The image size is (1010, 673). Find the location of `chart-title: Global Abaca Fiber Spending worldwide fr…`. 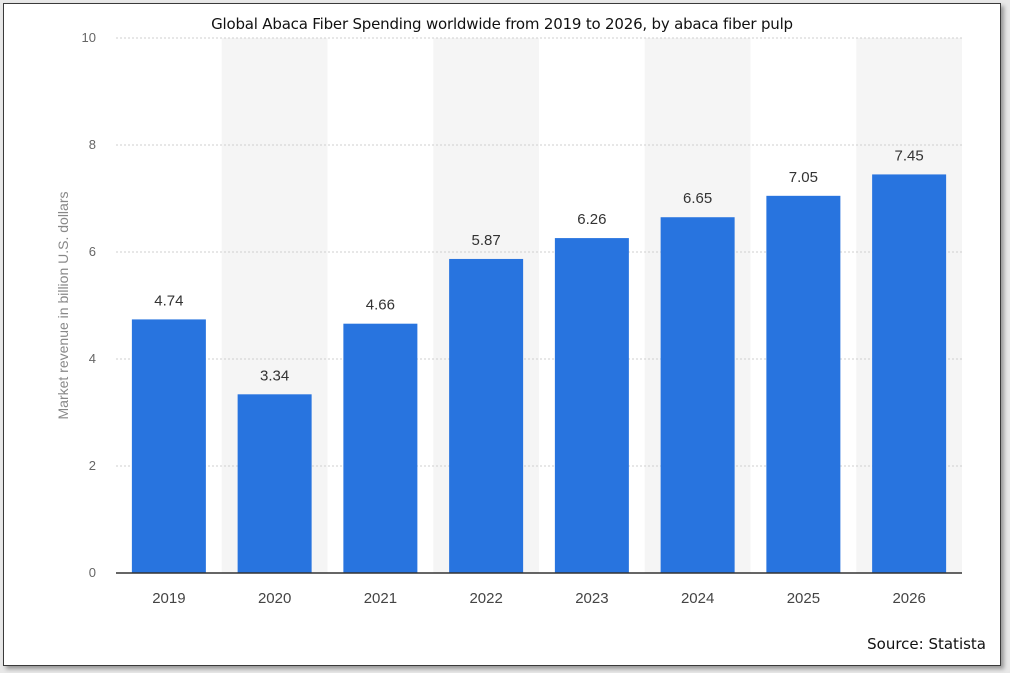

chart-title: Global Abaca Fiber Spending worldwide fr… is located at coordinates (502, 24).